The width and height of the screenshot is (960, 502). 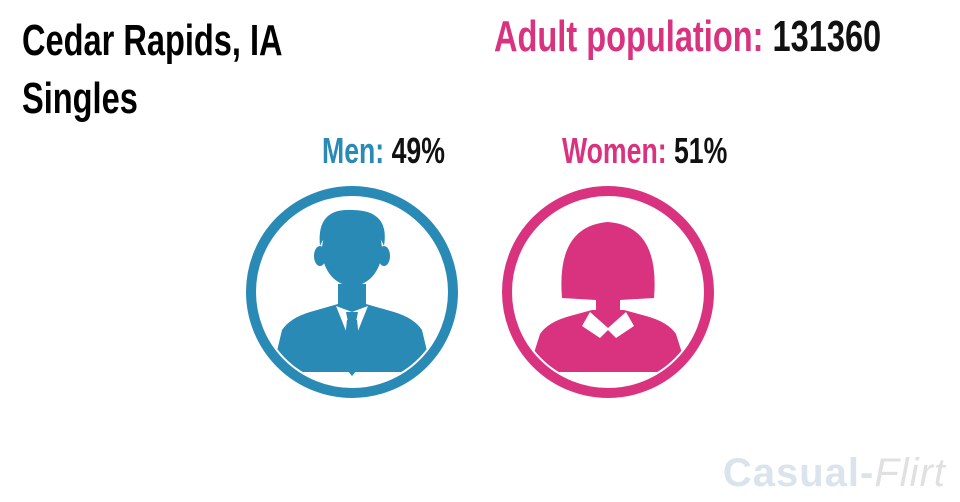 I want to click on man-head, so click(x=352, y=250).